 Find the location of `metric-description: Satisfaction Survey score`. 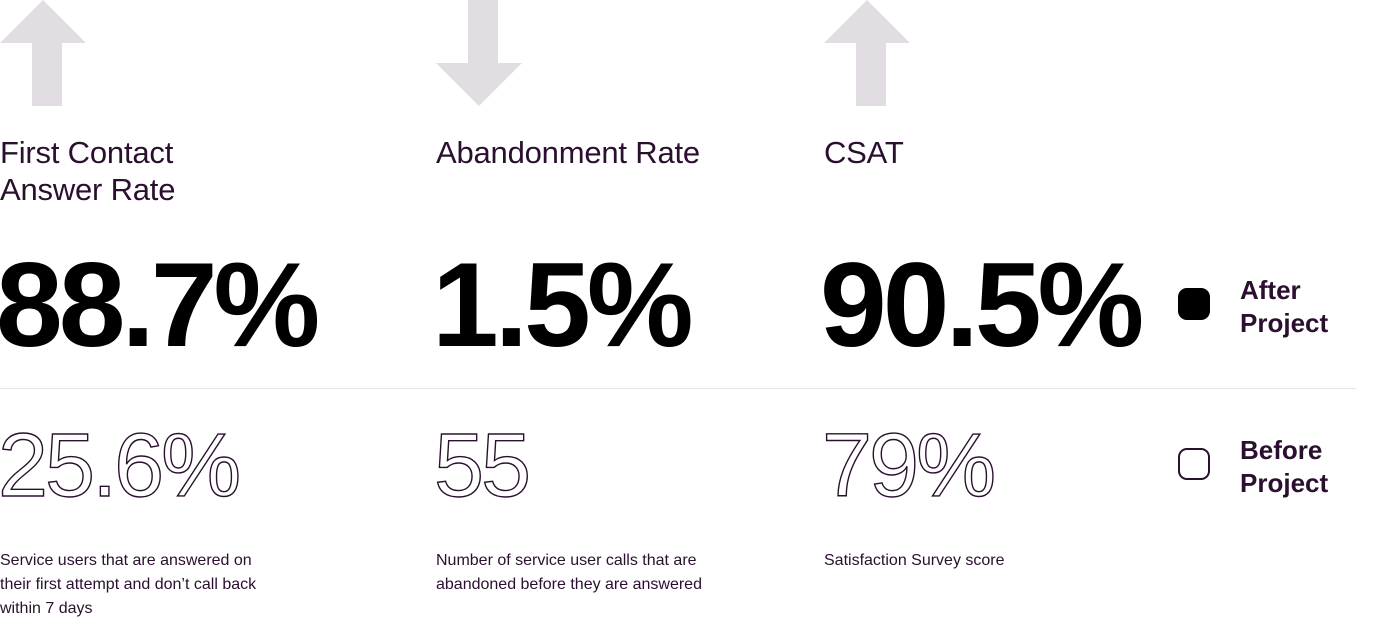

metric-description: Satisfaction Survey score is located at coordinates (914, 560).